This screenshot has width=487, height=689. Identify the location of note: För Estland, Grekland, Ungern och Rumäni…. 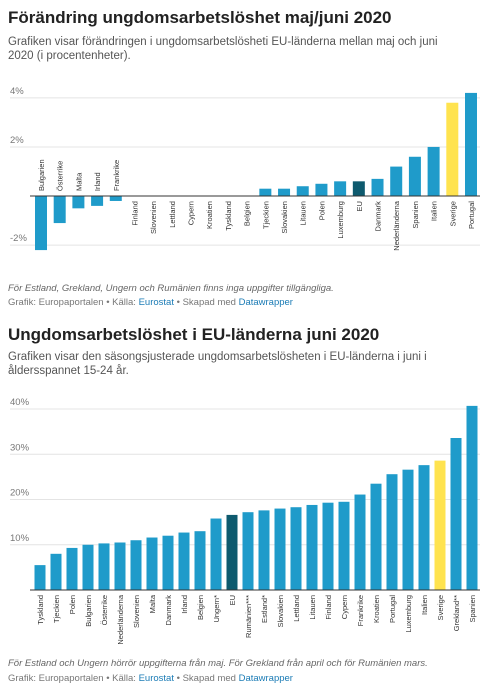
(171, 288).